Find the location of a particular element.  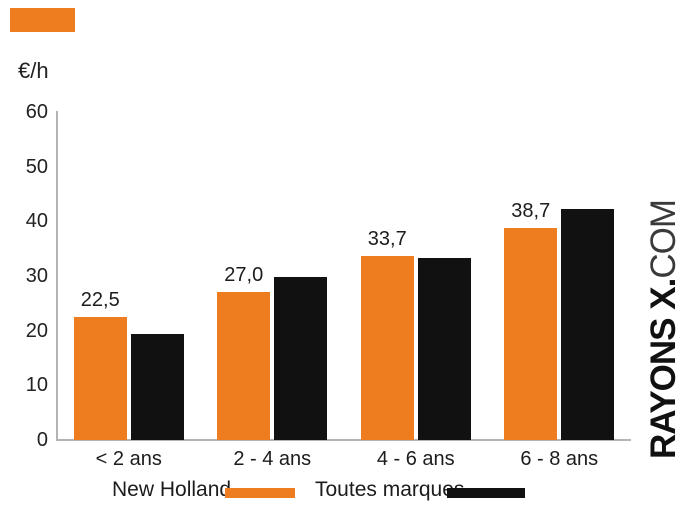

y-axis-tick-label: 0 is located at coordinates (42, 440).